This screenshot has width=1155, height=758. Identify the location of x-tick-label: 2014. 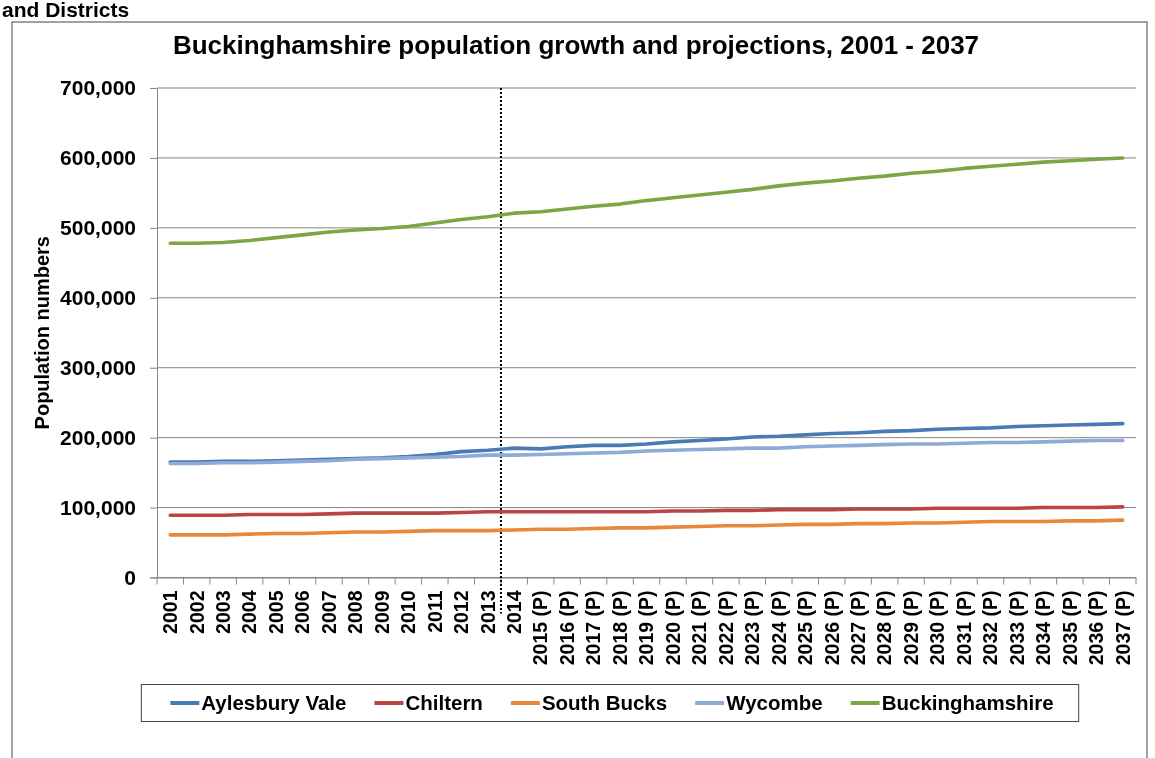
(514, 612).